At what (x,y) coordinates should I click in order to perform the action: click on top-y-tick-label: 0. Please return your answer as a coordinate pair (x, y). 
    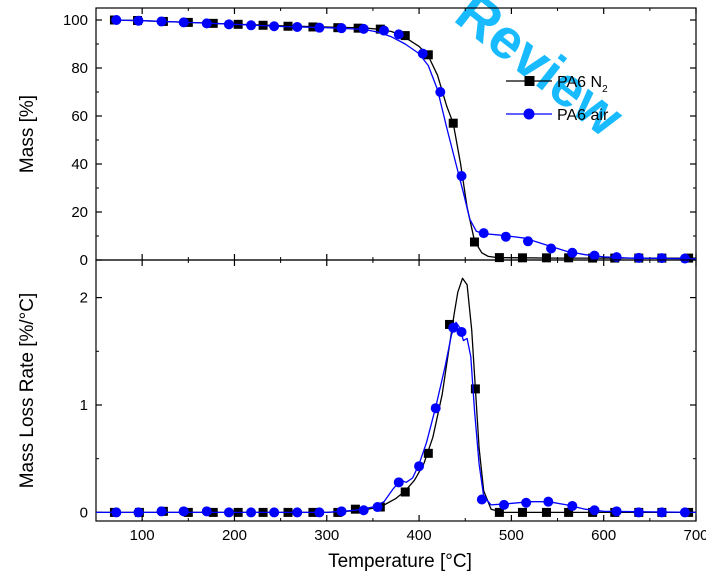
    Looking at the image, I should click on (84, 260).